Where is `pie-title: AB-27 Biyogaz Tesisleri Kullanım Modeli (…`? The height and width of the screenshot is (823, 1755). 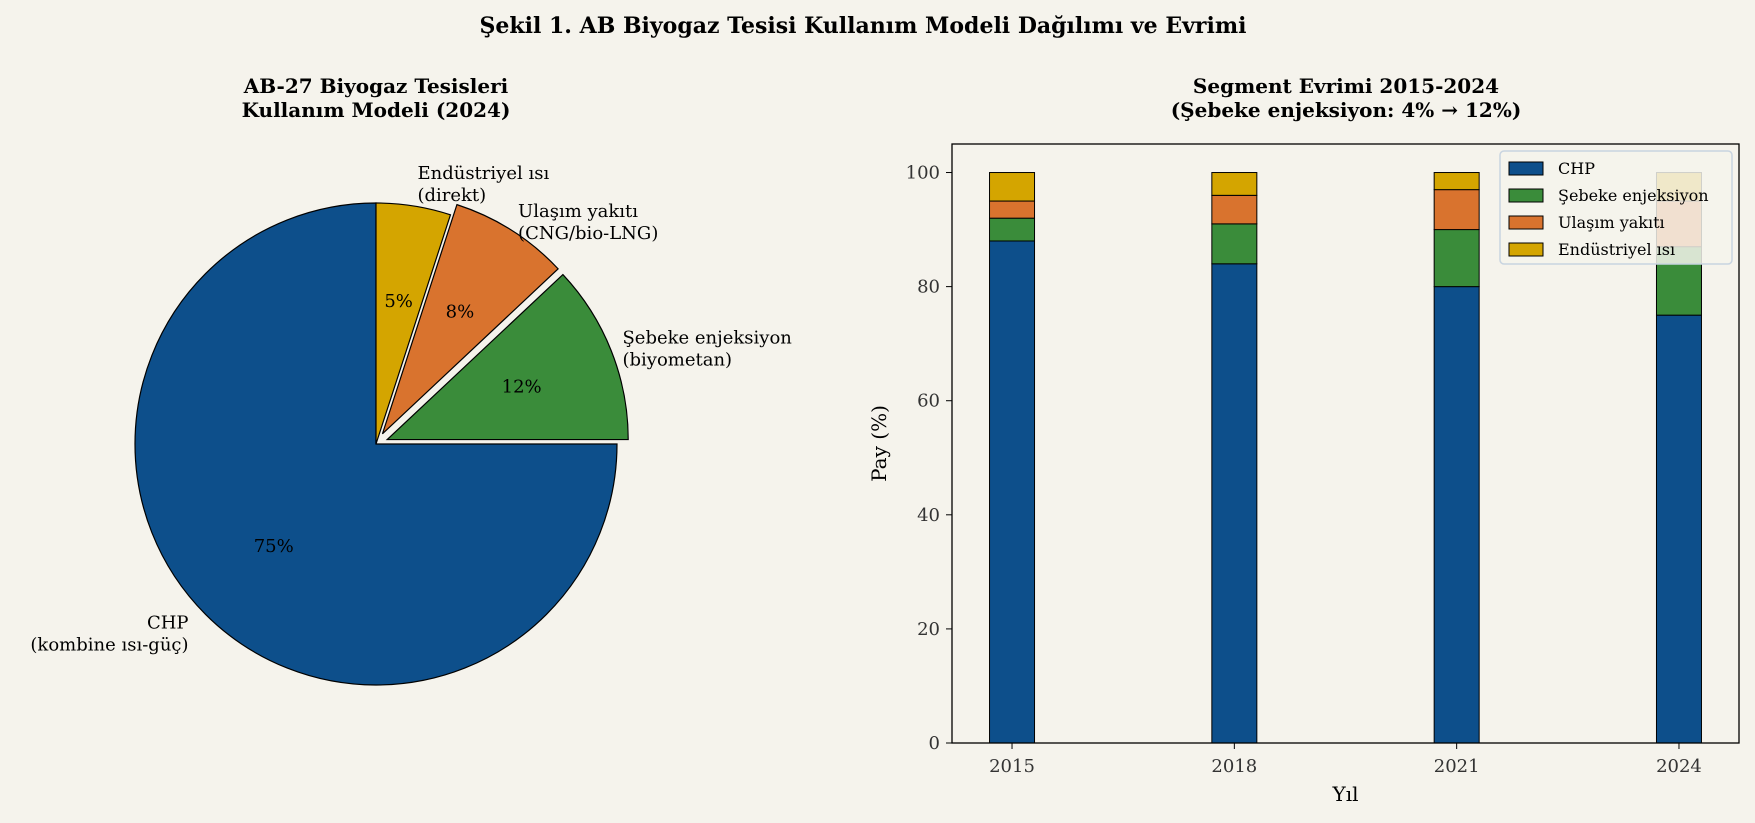 pie-title: AB-27 Biyogaz Tesisleri Kullanım Modeli (… is located at coordinates (376, 98).